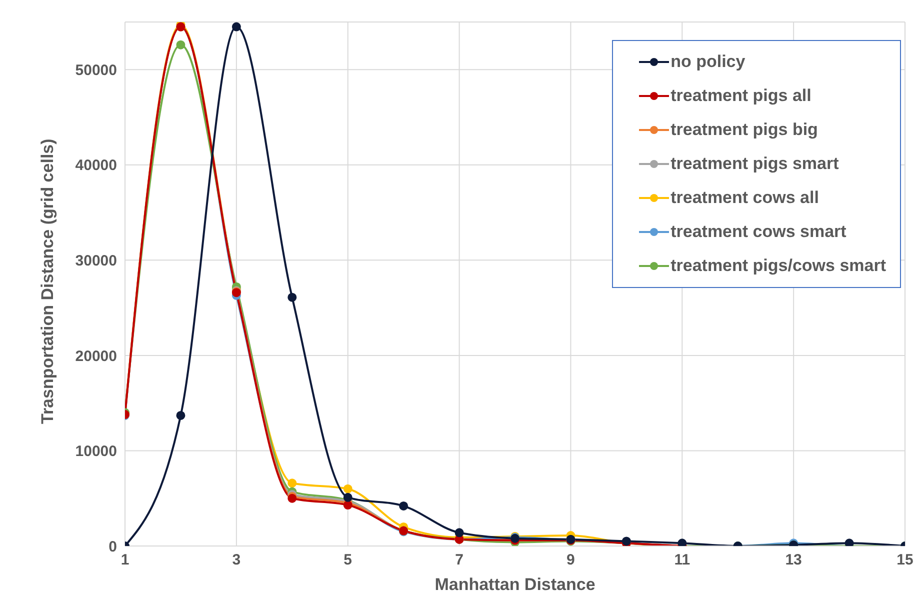 The width and height of the screenshot is (918, 604). Describe the element at coordinates (96, 356) in the screenshot. I see `y-tick-label: 20000` at that location.